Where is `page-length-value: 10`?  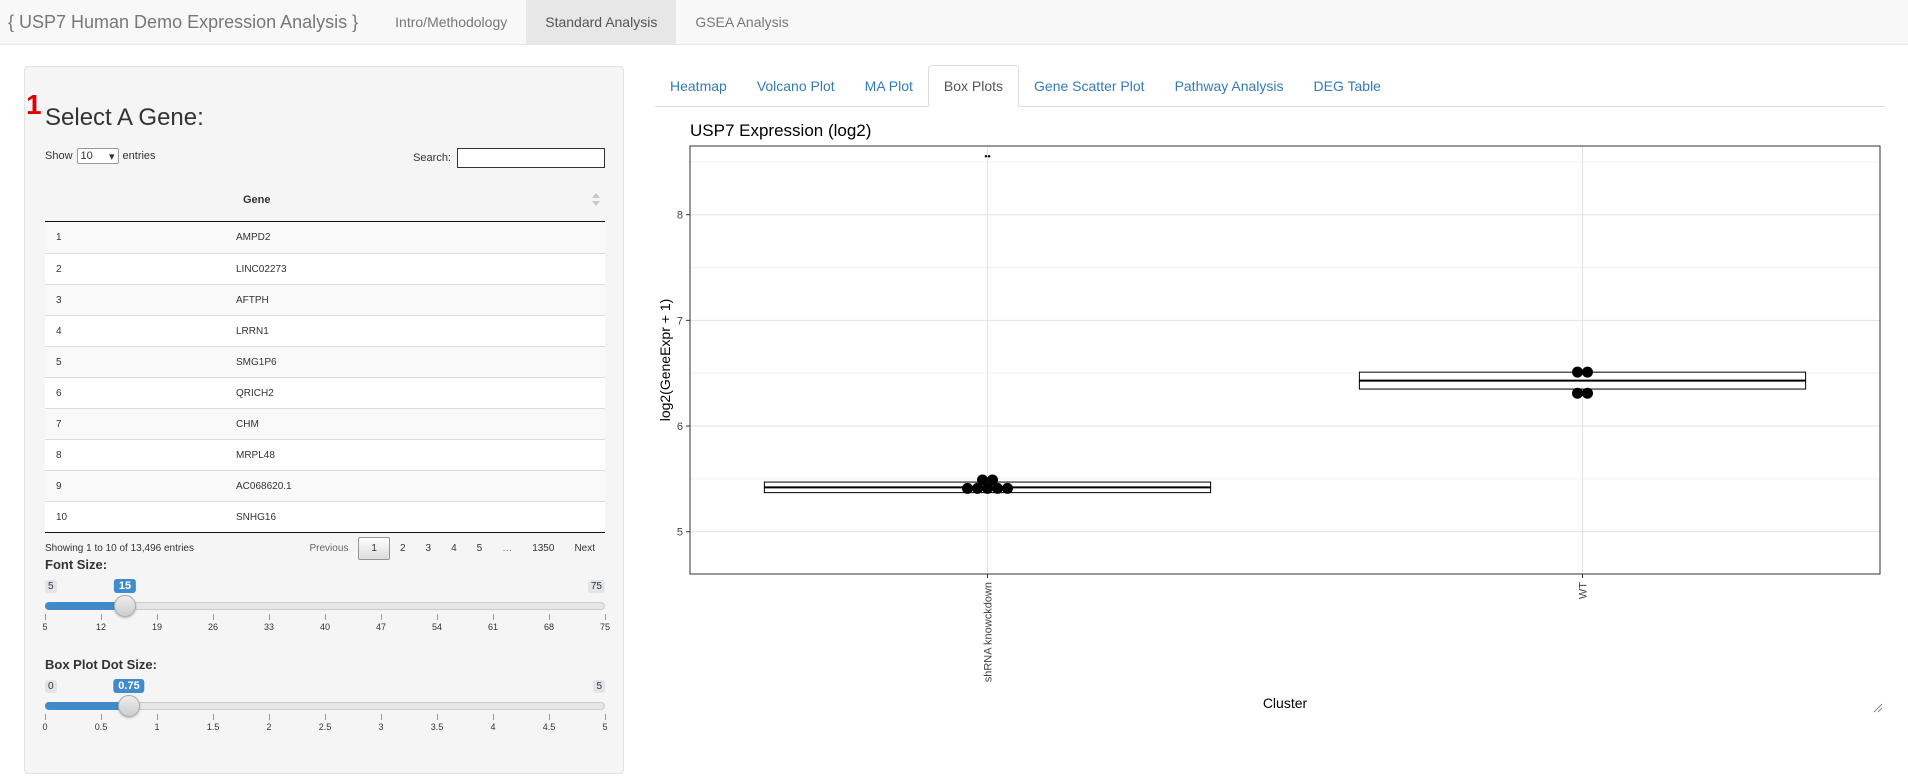 page-length-value: 10 is located at coordinates (86, 156).